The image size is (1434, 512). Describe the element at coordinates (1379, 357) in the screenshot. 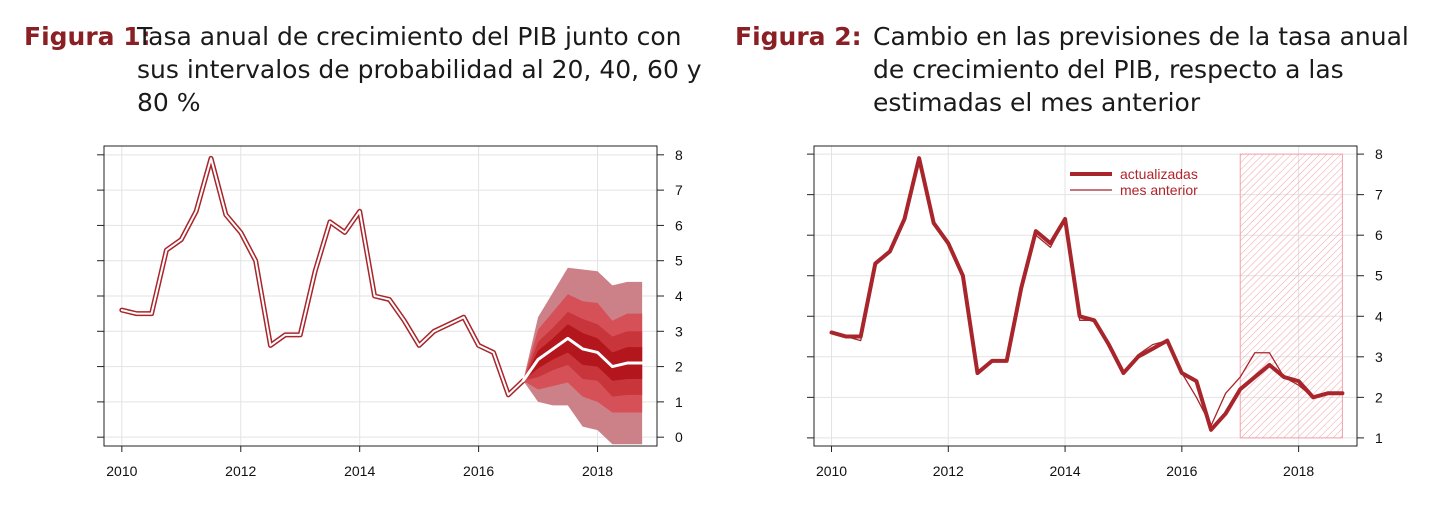

I see `fig2-y-tick-label: 3` at that location.